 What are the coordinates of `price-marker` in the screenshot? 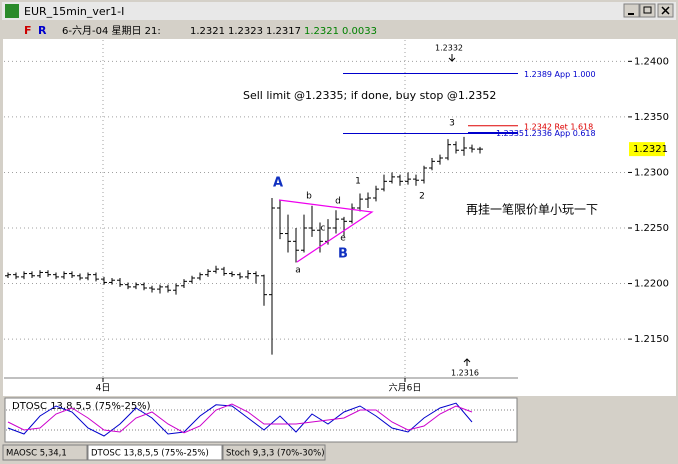 It's located at (647, 149).